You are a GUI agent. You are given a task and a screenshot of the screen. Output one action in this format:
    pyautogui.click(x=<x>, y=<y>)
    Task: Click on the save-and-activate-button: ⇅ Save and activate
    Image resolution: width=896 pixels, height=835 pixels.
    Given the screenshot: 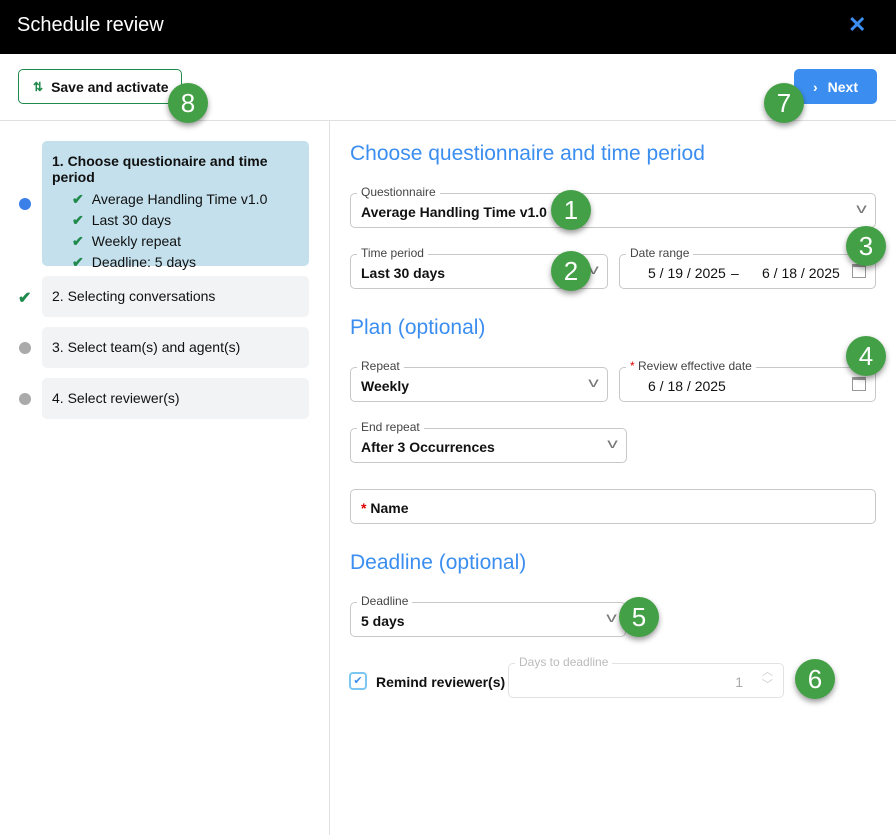 What is the action you would take?
    pyautogui.click(x=100, y=86)
    